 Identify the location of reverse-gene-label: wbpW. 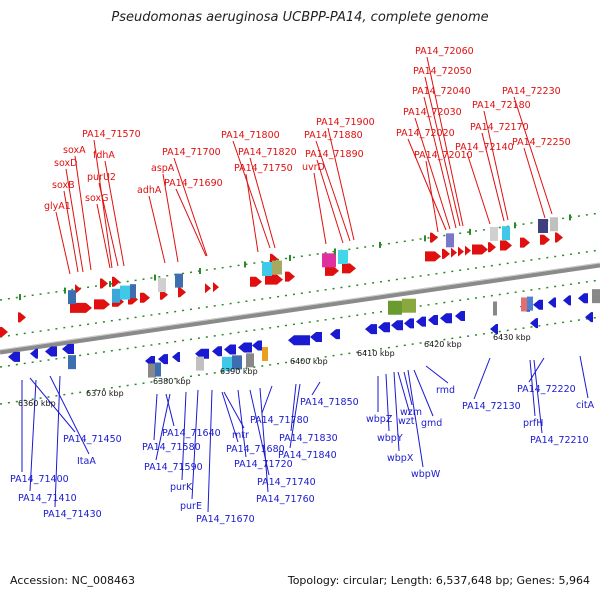
(426, 474).